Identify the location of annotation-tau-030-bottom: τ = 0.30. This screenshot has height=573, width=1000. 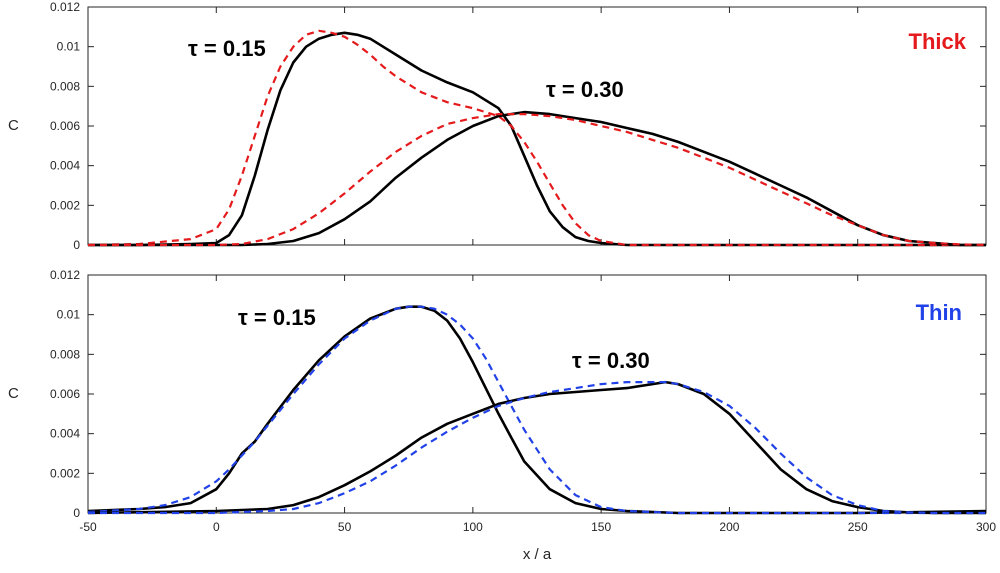
(611, 360).